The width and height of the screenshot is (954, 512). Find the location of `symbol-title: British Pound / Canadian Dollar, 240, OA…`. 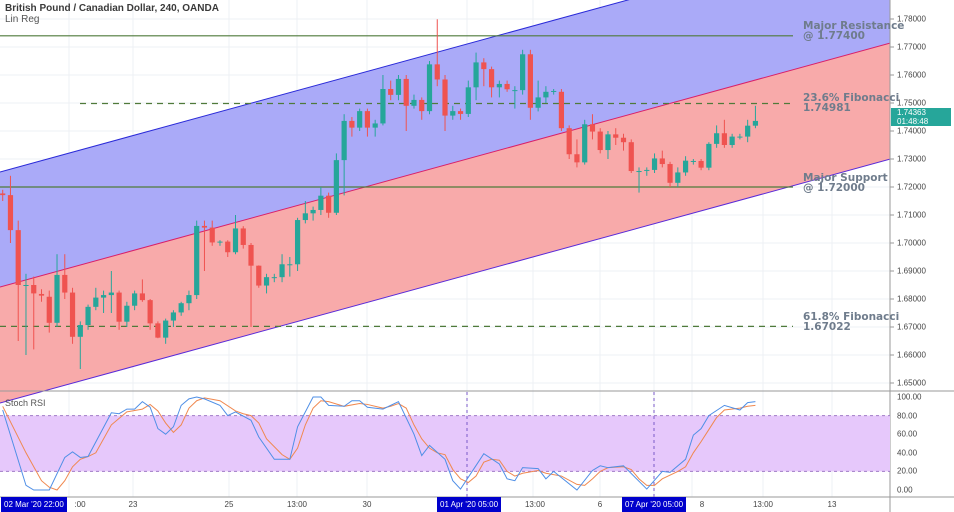

symbol-title: British Pound / Canadian Dollar, 240, OA… is located at coordinates (112, 8).